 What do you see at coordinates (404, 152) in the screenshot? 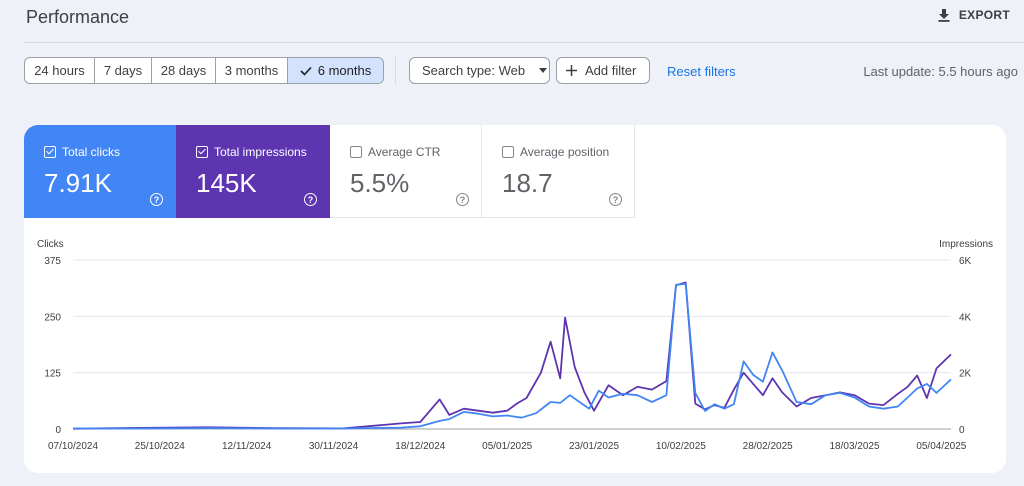
I see `metric-label: Average CTR` at bounding box center [404, 152].